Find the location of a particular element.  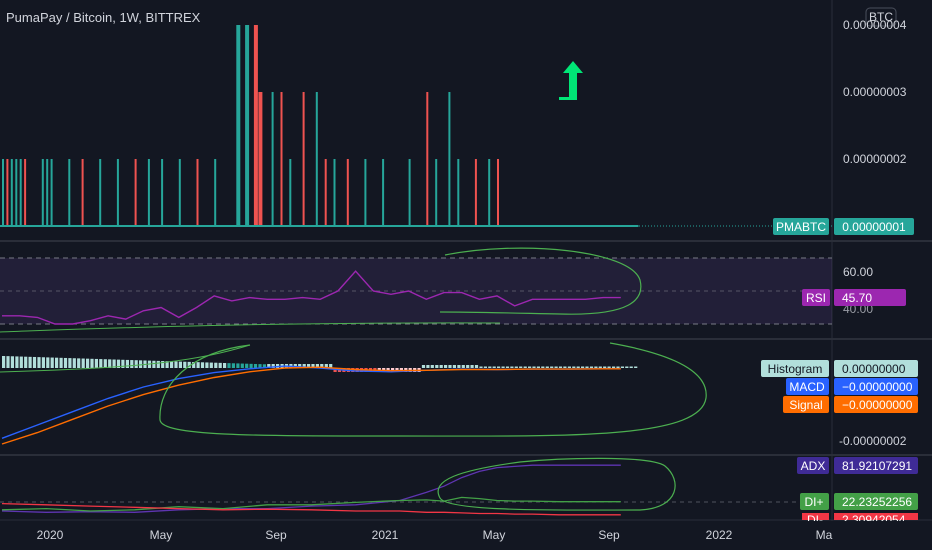

rsi-line is located at coordinates (311, 297).